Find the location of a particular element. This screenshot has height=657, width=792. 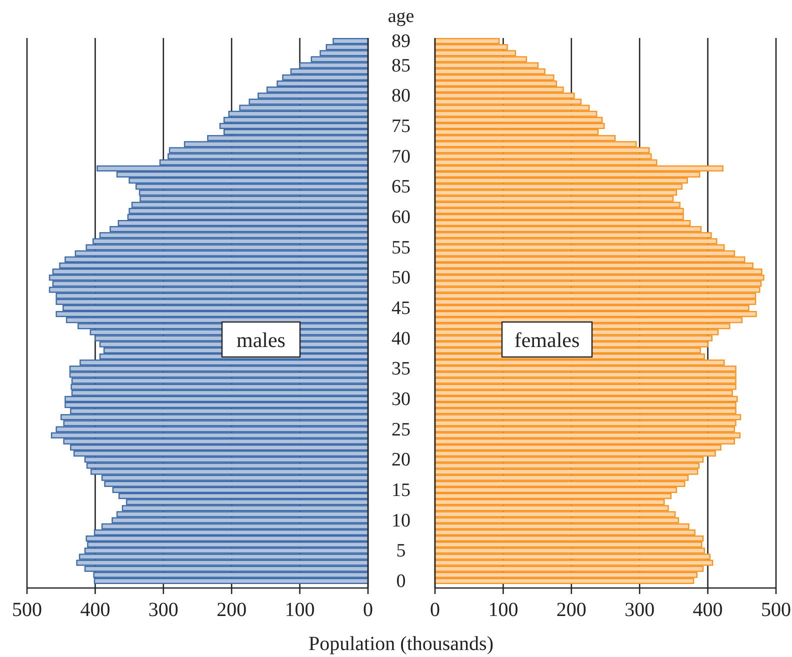

y-tick-label: 0 is located at coordinates (401, 581).